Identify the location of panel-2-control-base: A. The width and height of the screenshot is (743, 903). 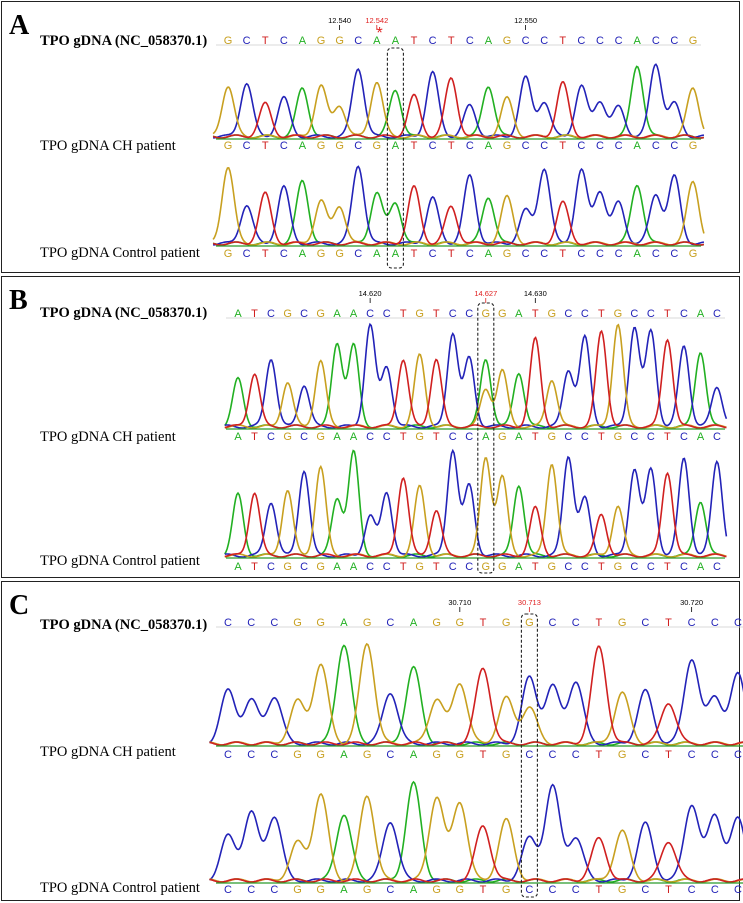
(344, 890).